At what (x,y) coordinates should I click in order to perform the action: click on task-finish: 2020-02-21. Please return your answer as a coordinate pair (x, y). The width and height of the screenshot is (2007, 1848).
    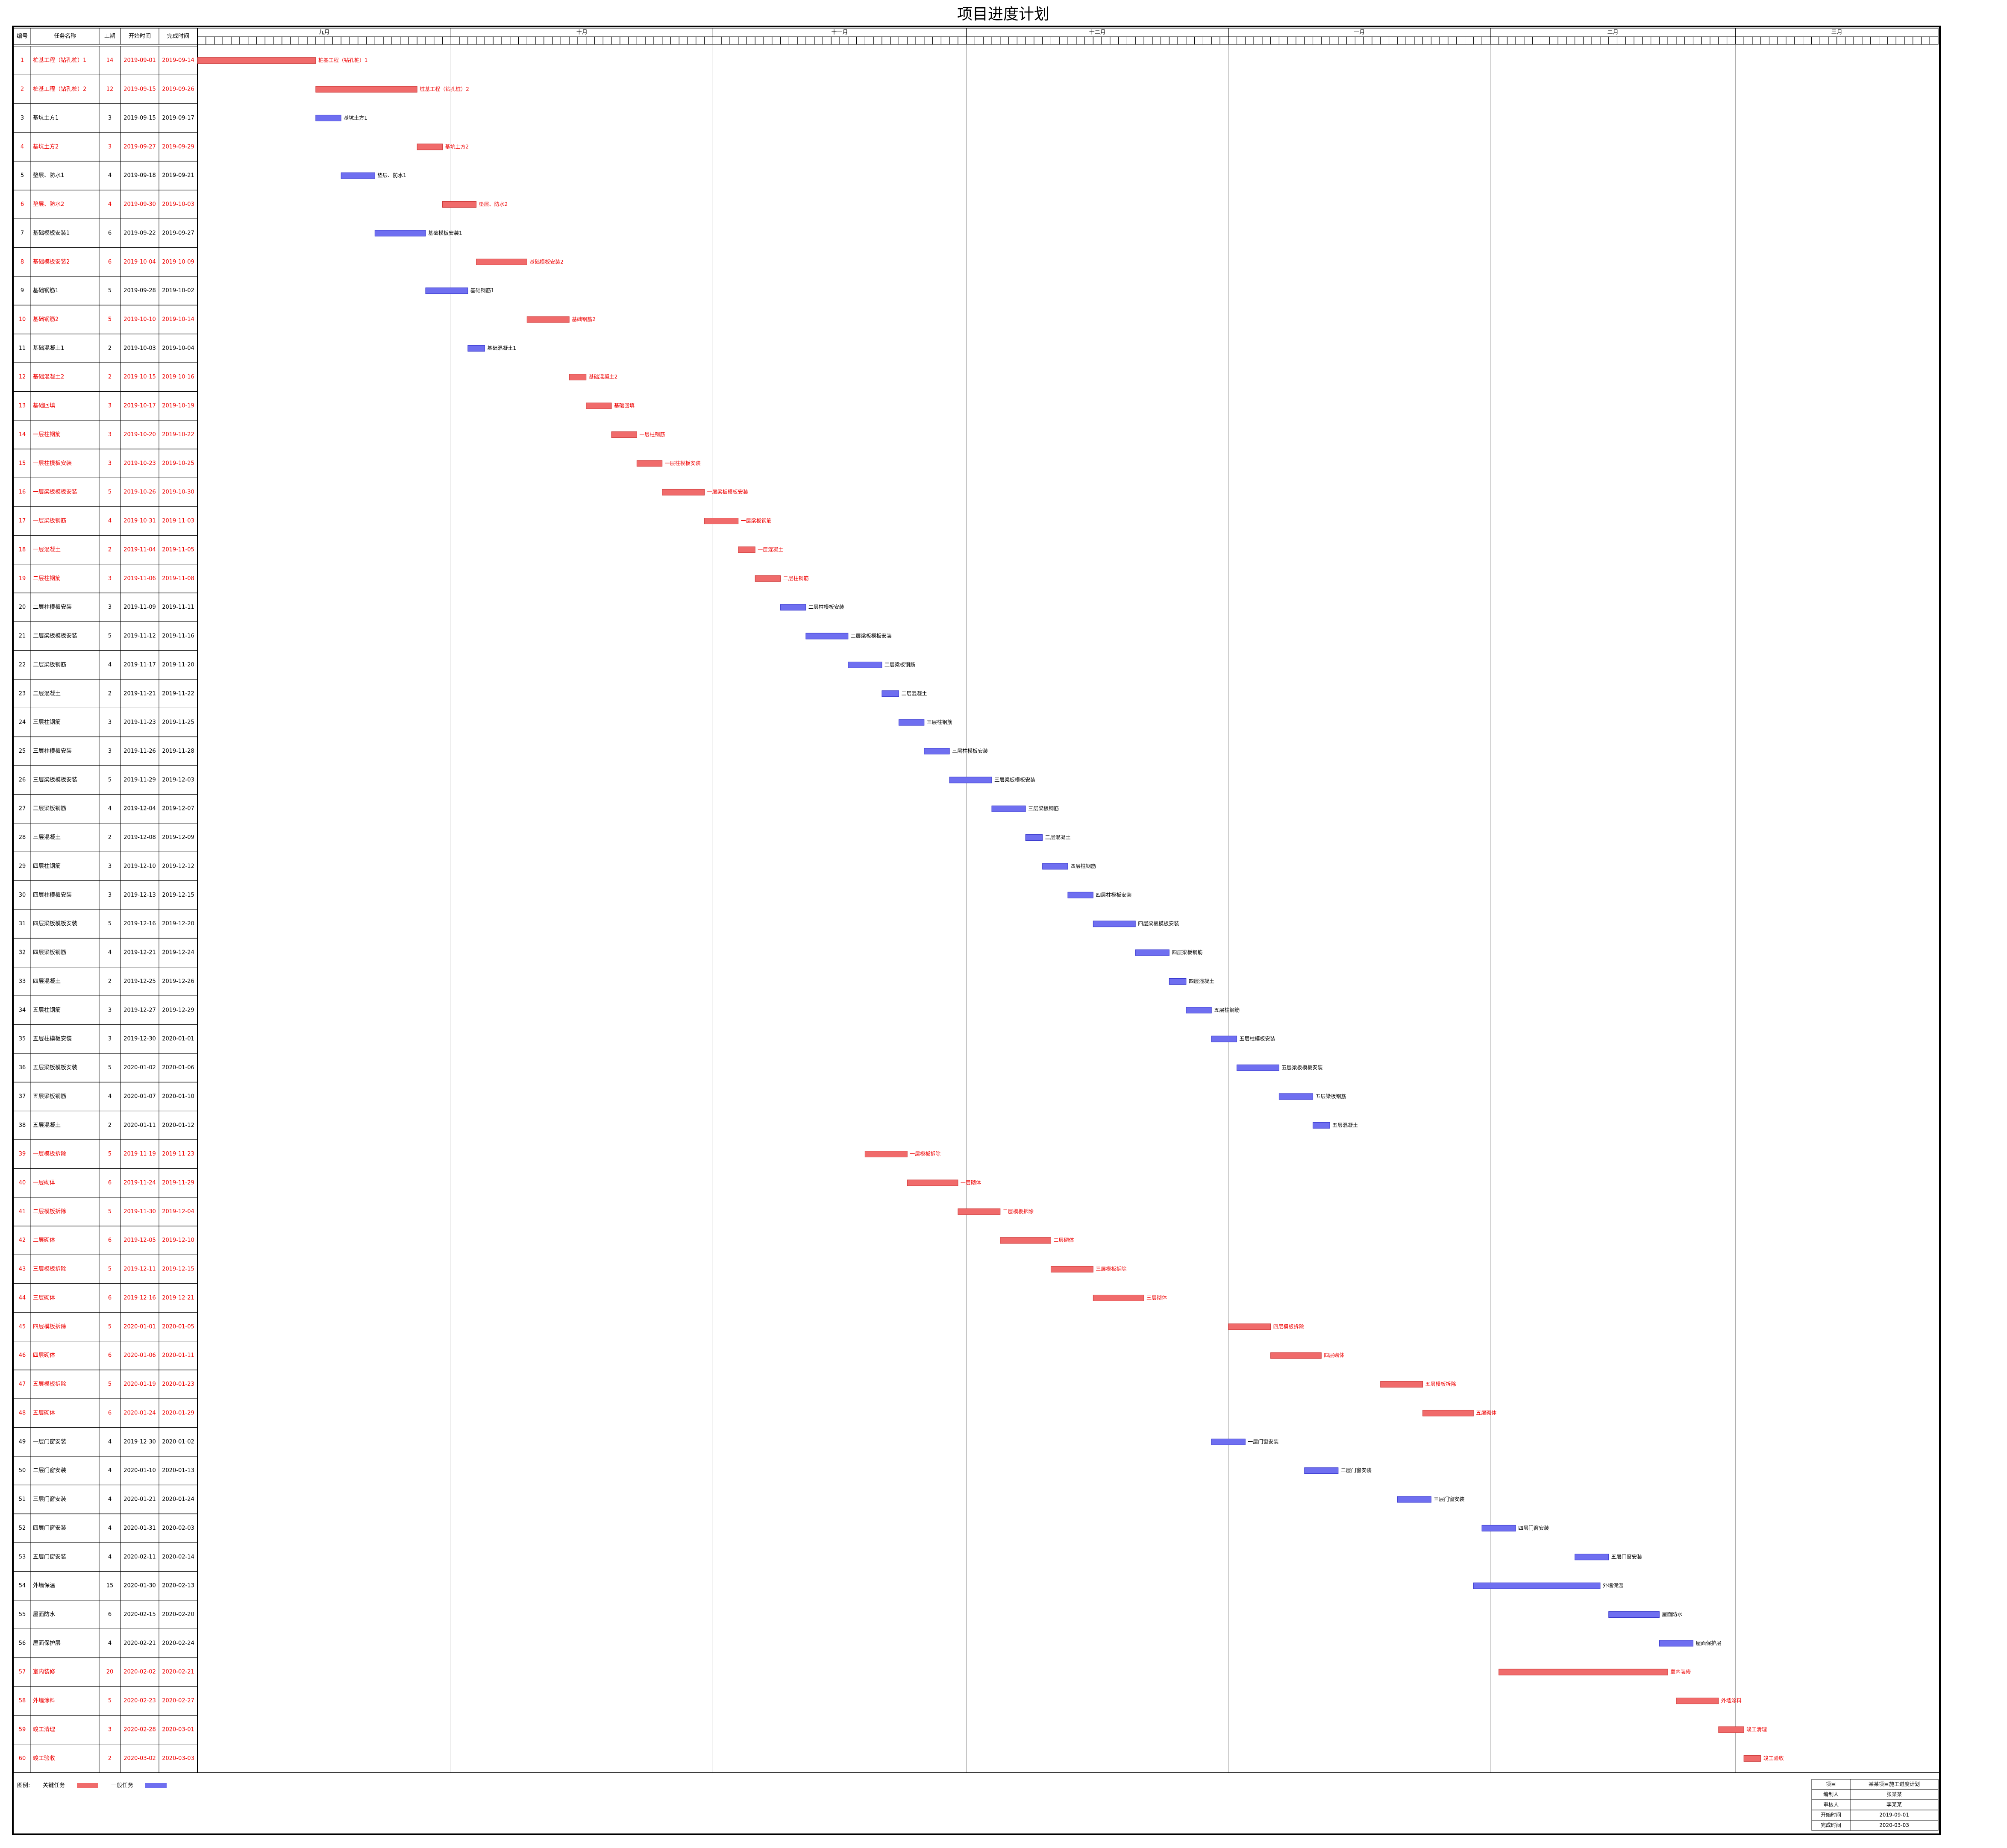
    Looking at the image, I should click on (178, 1672).